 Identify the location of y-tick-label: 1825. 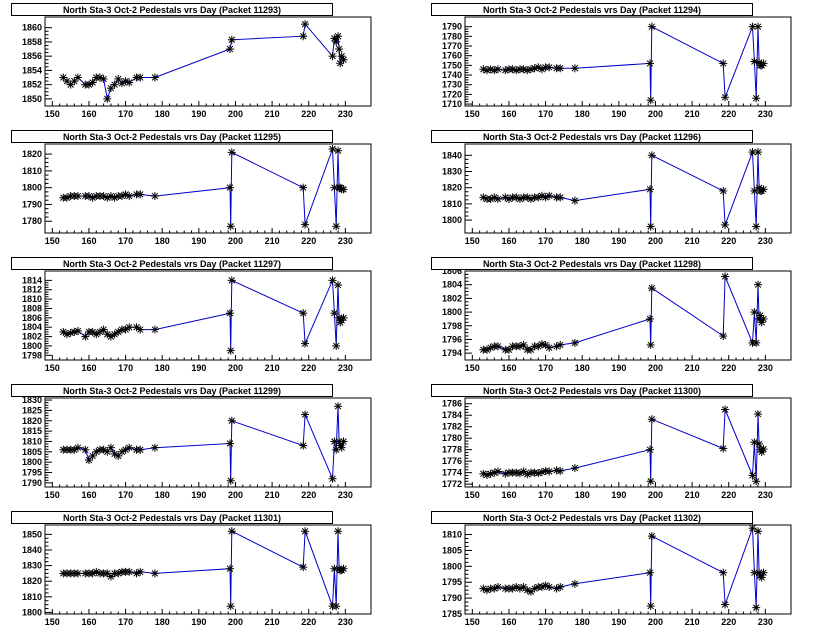
(32, 410).